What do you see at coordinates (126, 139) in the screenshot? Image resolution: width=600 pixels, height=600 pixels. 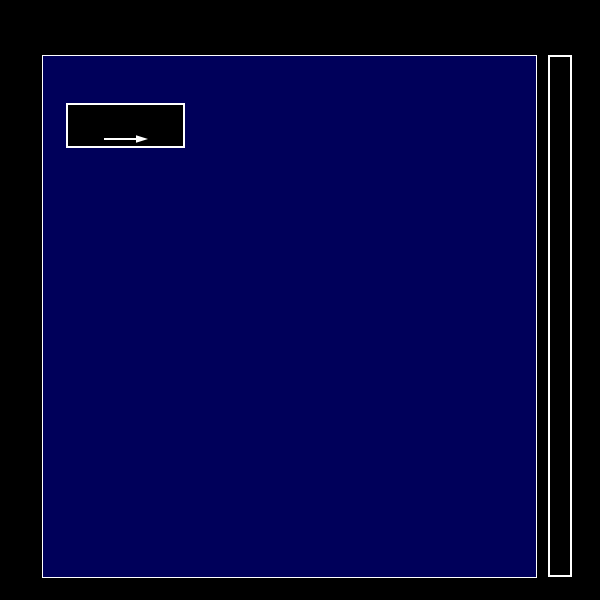 I see `right-arrow-icon` at bounding box center [126, 139].